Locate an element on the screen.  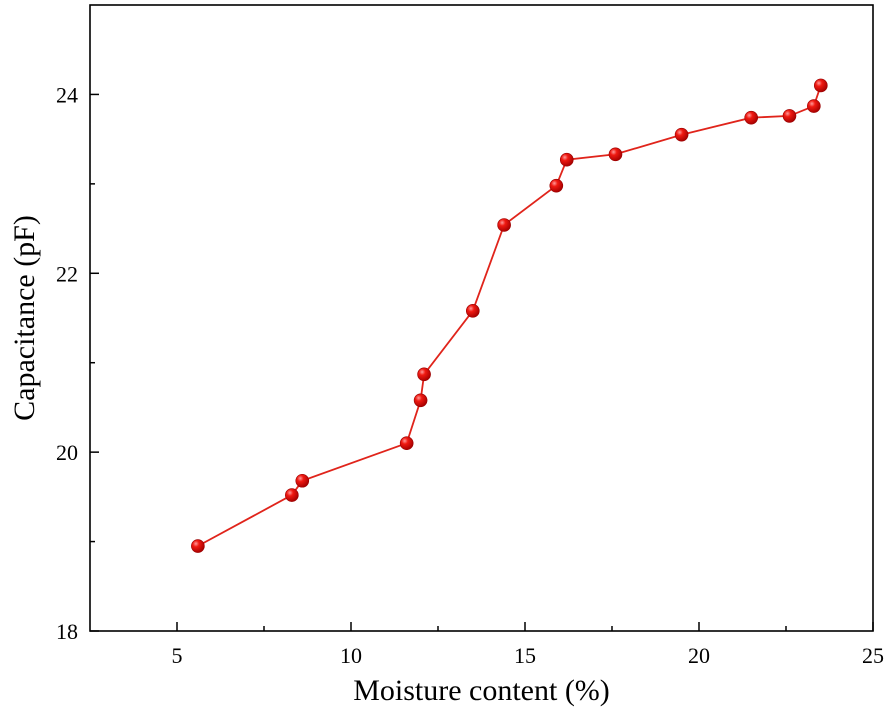
x-axis-ticks: 5 10 15 20 25 is located at coordinates (528, 645).